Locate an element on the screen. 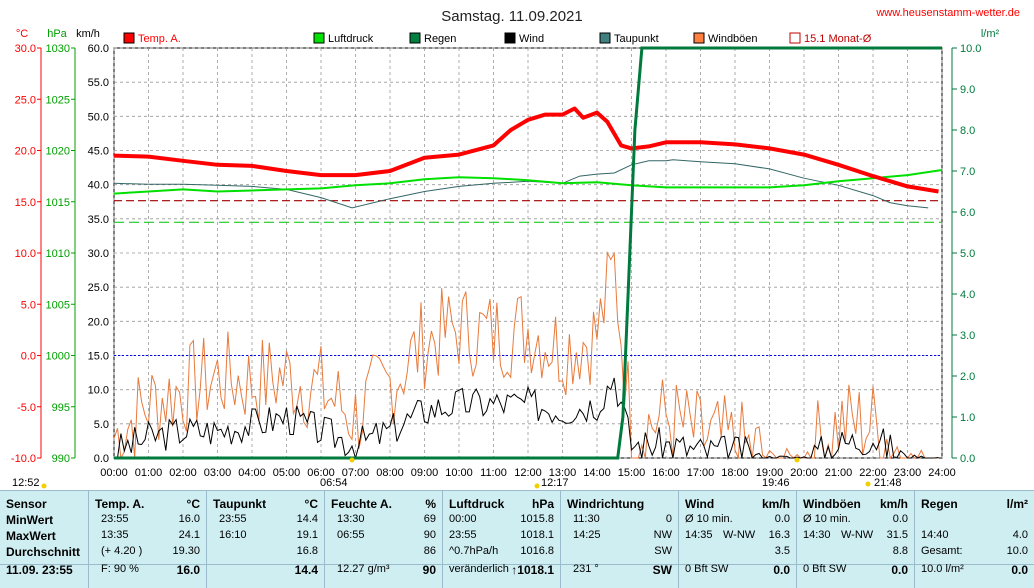 The image size is (1034, 588). wind-tick-label: 15.0 is located at coordinates (98, 357).